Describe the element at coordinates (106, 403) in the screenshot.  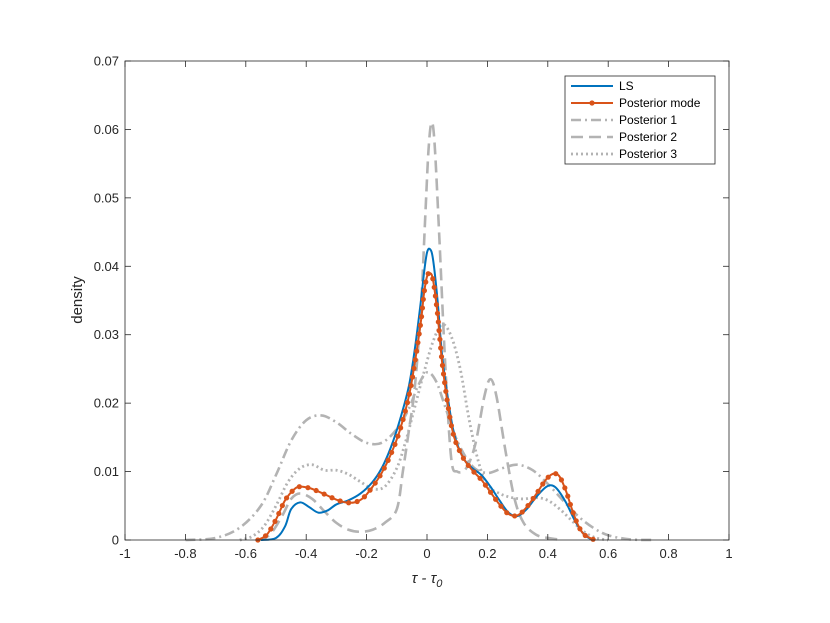
I see `y-tick-label: 0.02` at that location.